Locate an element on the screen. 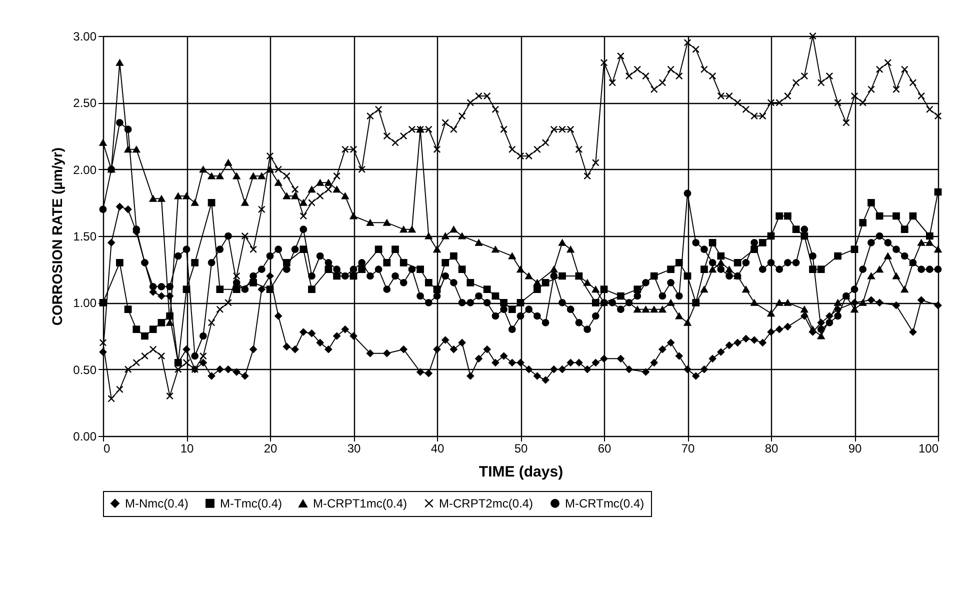  x-tick-label: 100 is located at coordinates (928, 449).